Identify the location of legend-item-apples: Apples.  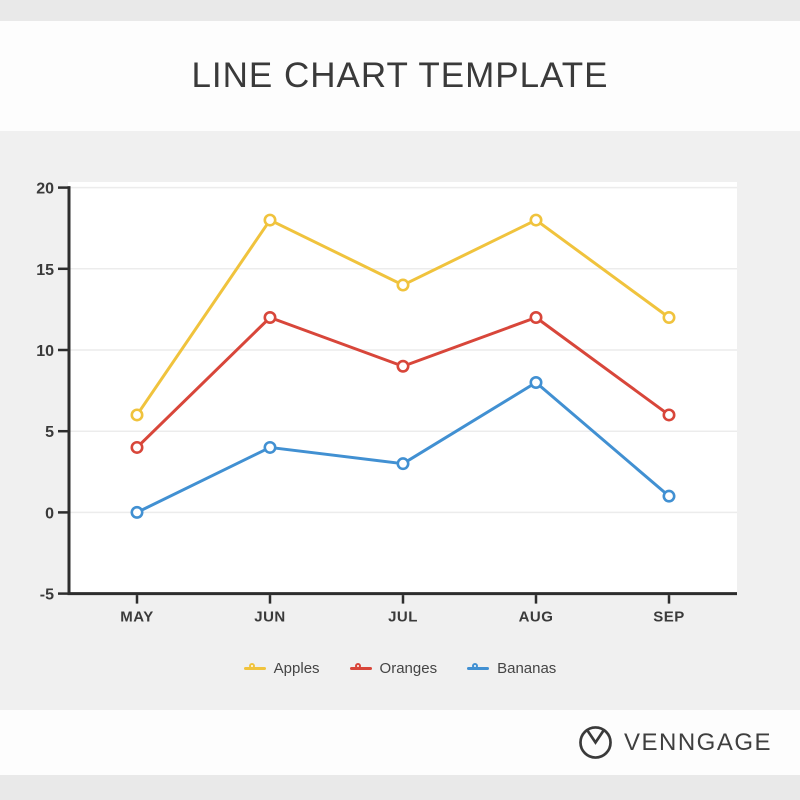
(281, 668).